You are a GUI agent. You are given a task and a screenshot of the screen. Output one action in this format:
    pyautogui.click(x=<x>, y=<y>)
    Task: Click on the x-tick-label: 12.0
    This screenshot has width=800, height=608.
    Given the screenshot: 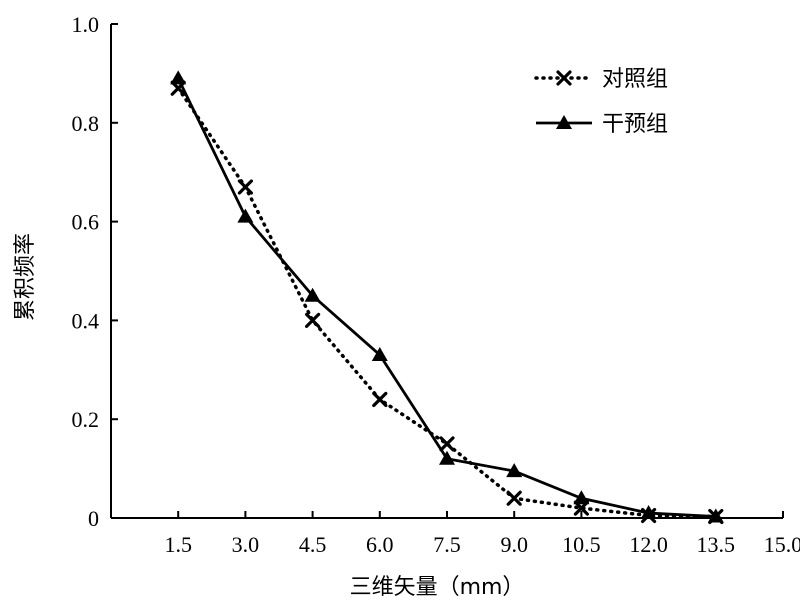 What is the action you would take?
    pyautogui.click(x=648, y=544)
    